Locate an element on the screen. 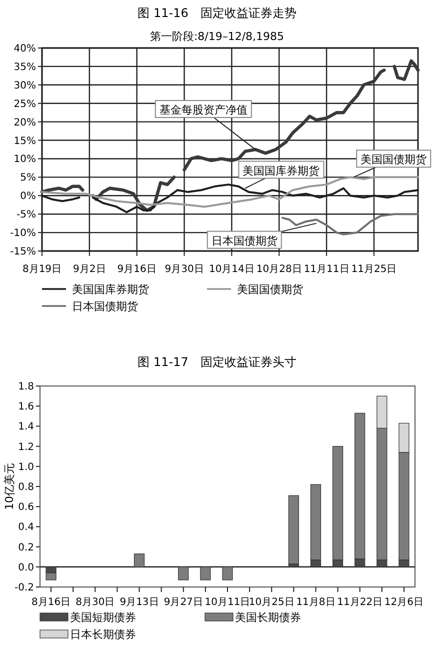 This screenshot has width=434, height=655. xtick: 8月16日 is located at coordinates (51, 602).